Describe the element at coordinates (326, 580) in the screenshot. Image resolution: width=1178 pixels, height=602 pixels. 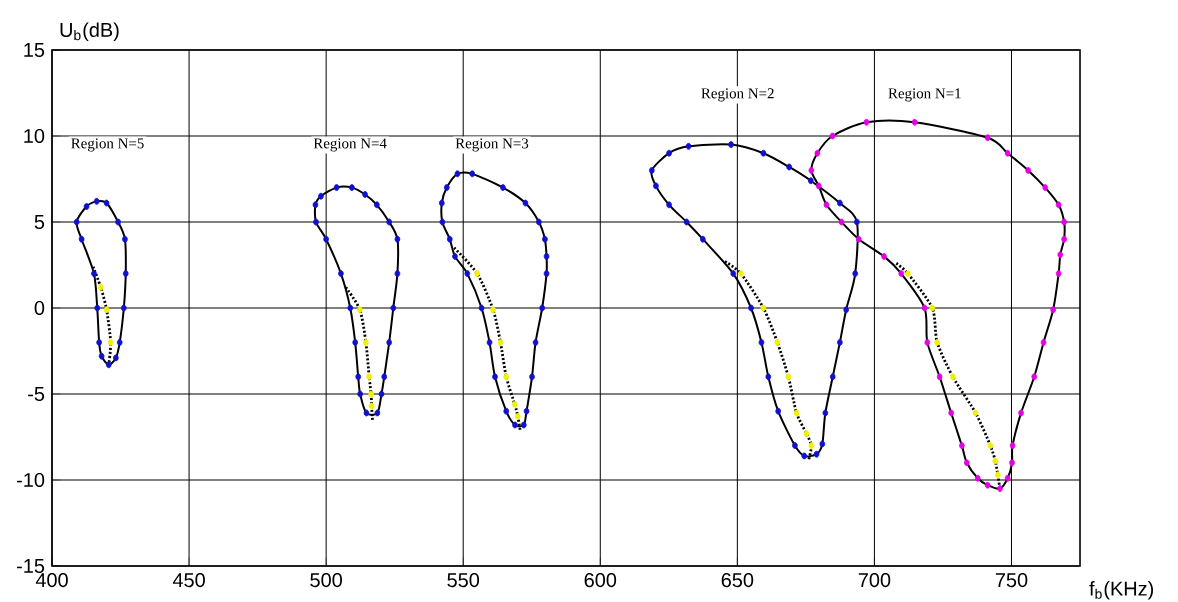
I see `x-tick-label: 500` at that location.